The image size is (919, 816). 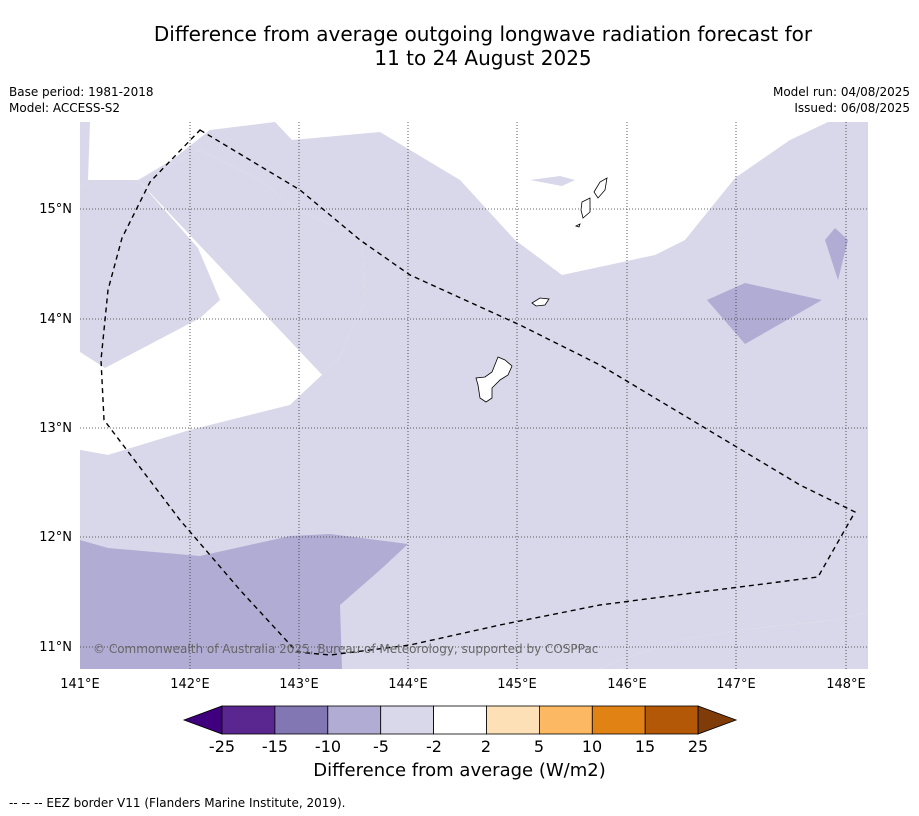 What do you see at coordinates (645, 746) in the screenshot?
I see `colorbar-tick: 15` at bounding box center [645, 746].